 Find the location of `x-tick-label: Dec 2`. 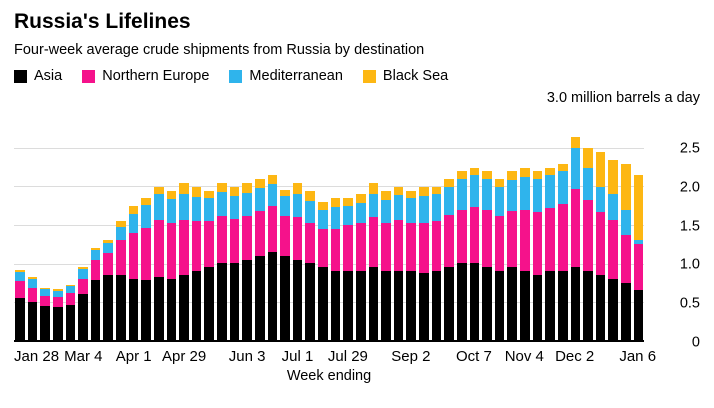

x-tick-label: Dec 2 is located at coordinates (575, 356).